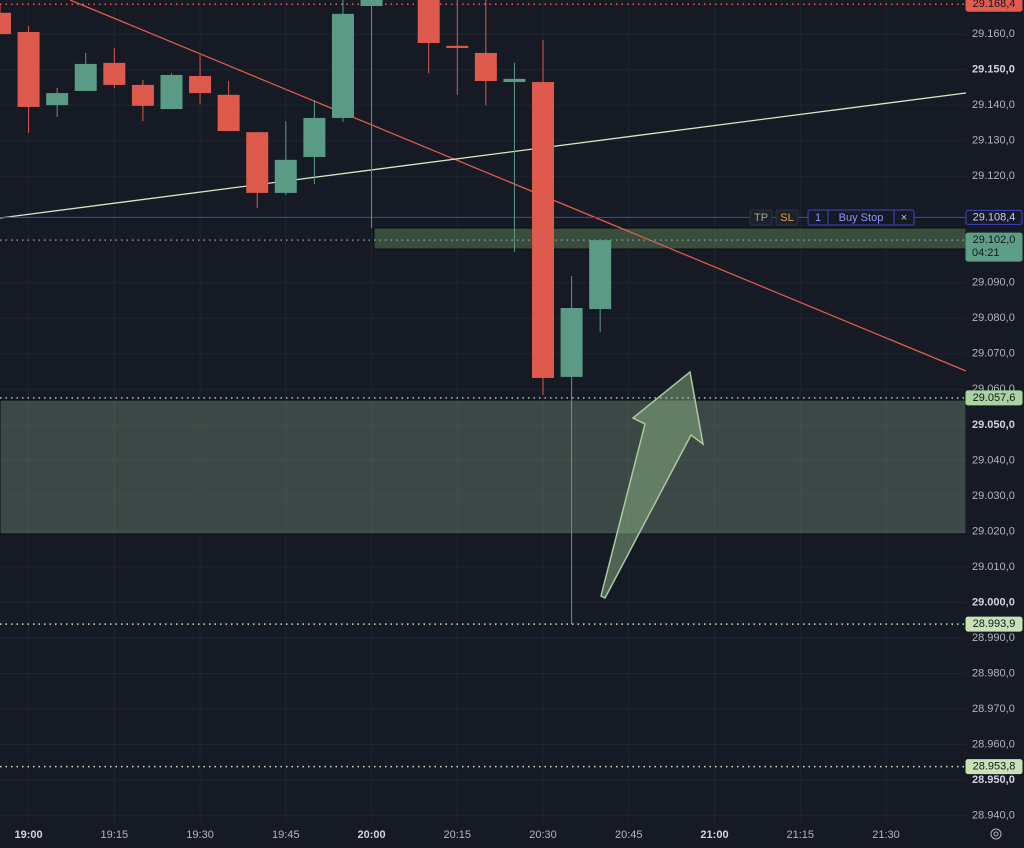 This screenshot has width=1024, height=848. Describe the element at coordinates (818, 218) in the screenshot. I see `order-qty: 1` at that location.